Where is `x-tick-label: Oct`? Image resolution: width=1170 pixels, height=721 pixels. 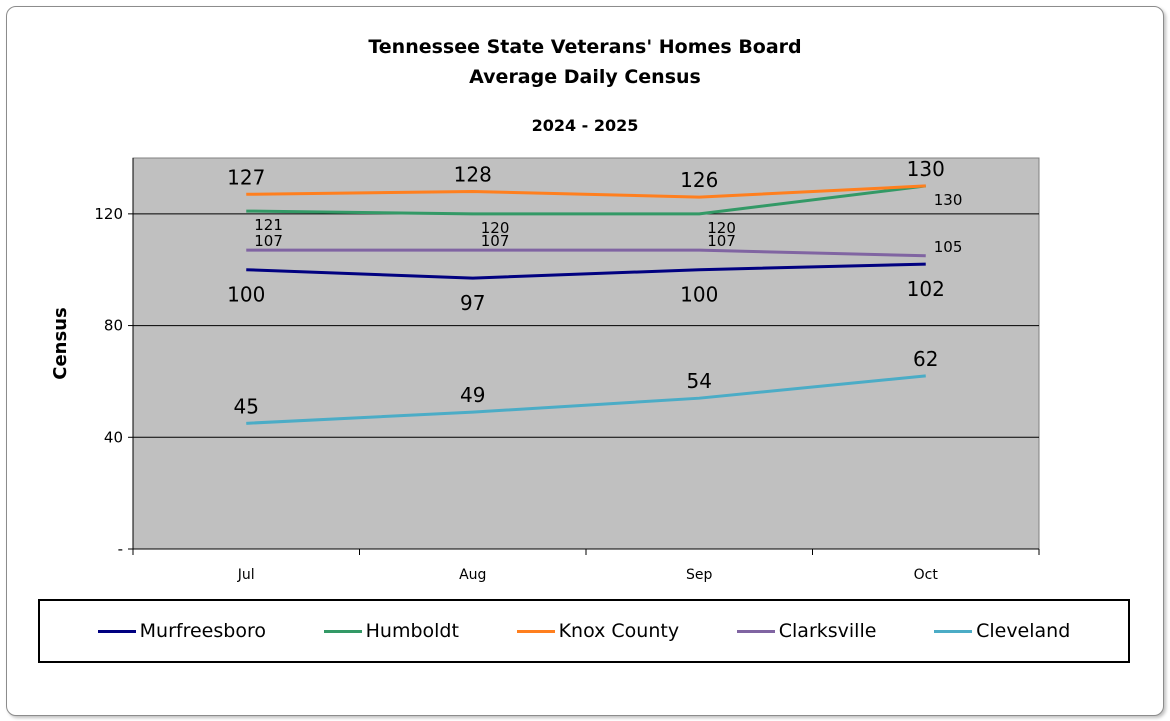
x-tick-label: Oct is located at coordinates (926, 575).